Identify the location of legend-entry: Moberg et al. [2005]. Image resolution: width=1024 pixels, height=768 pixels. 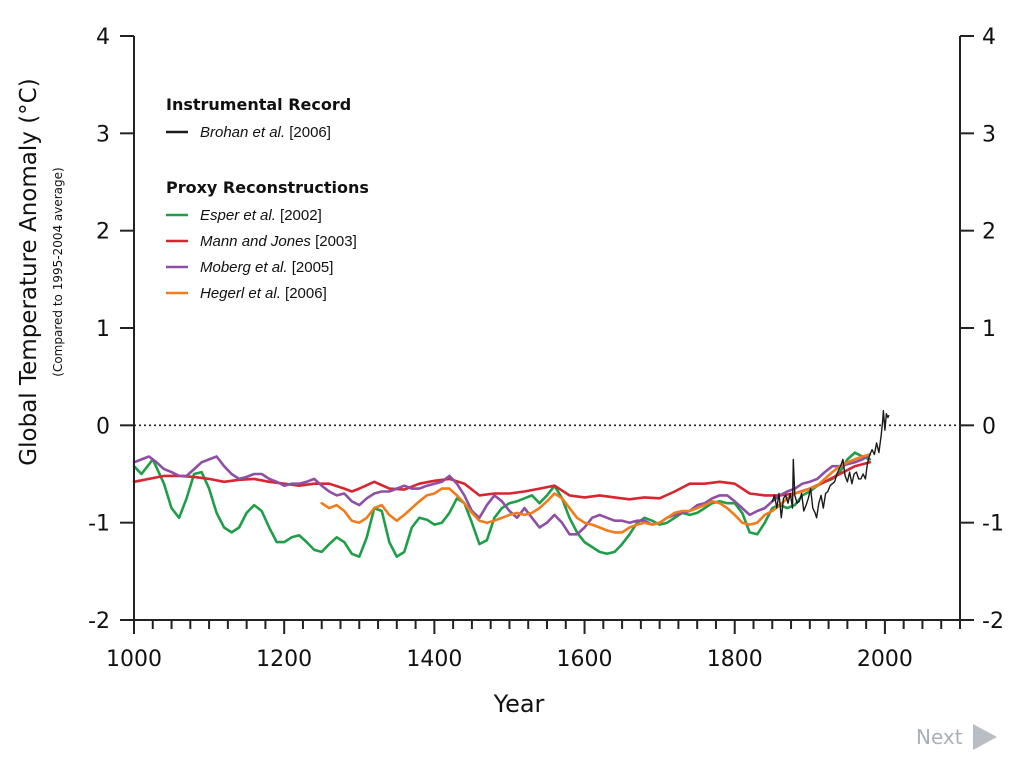
(266, 267).